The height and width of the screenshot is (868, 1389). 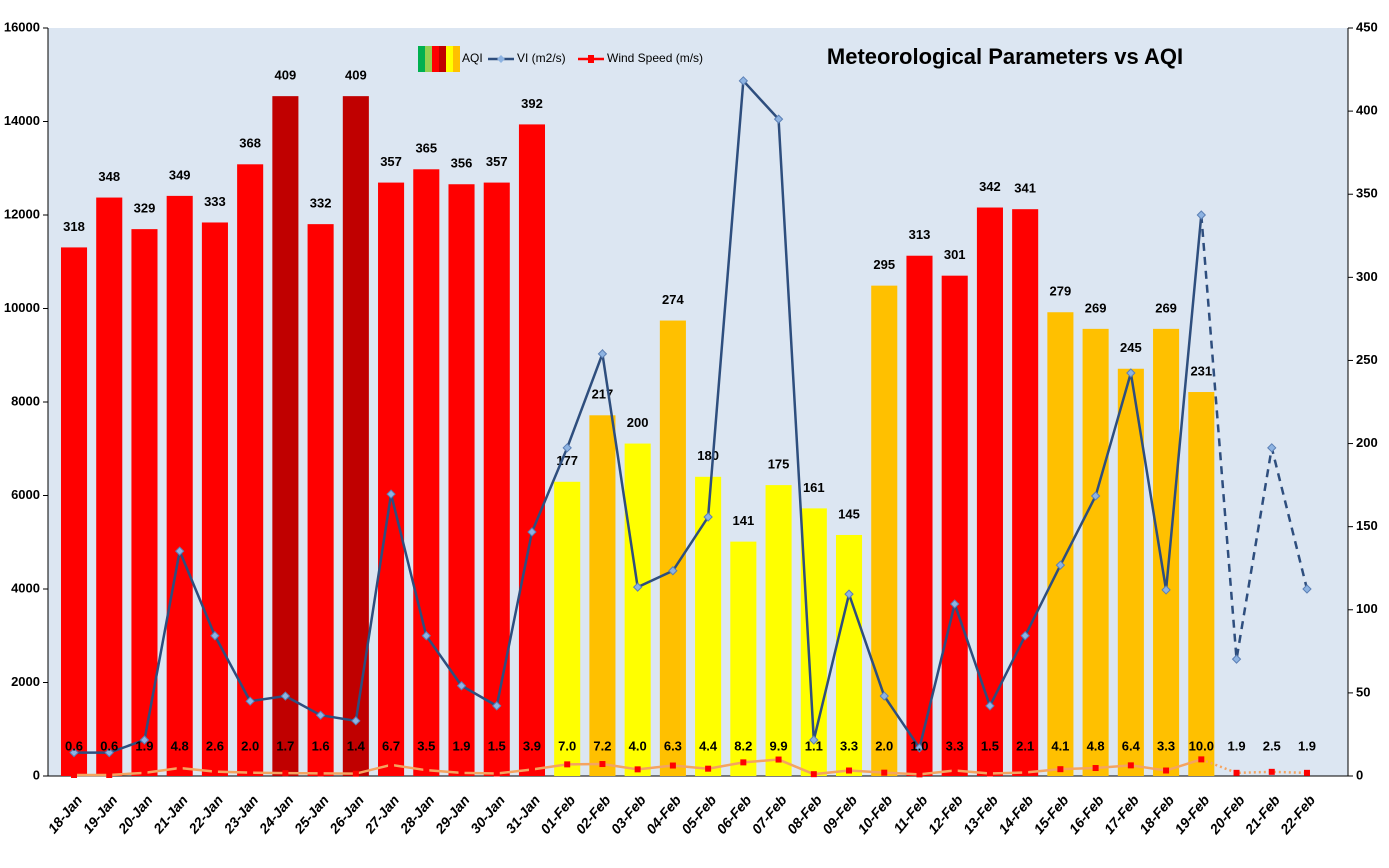 I want to click on y2-tick-label: 100, so click(x=1367, y=608).